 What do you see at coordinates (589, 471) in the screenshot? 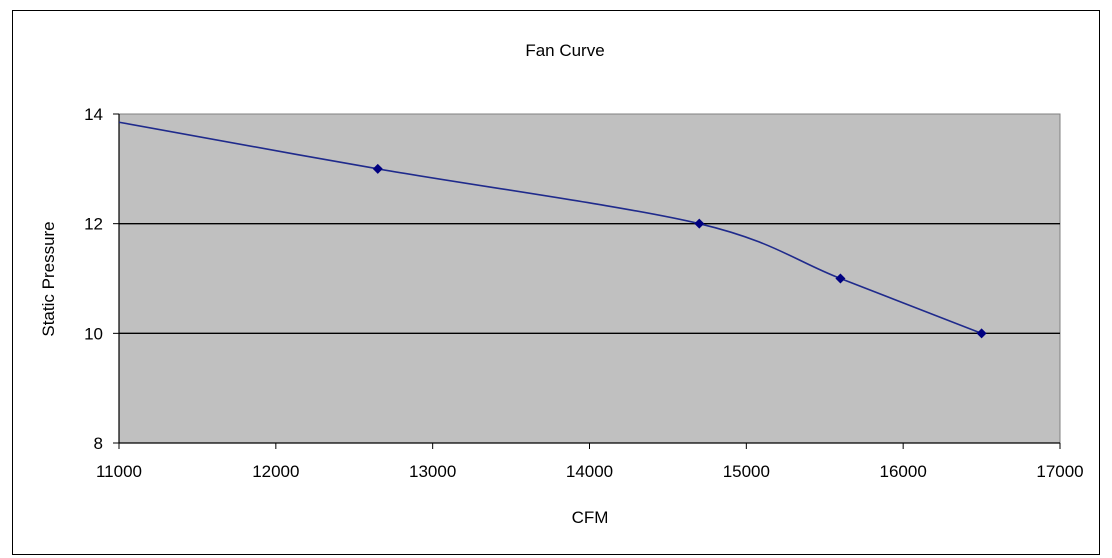
I see `x-tick-label: 14000` at bounding box center [589, 471].